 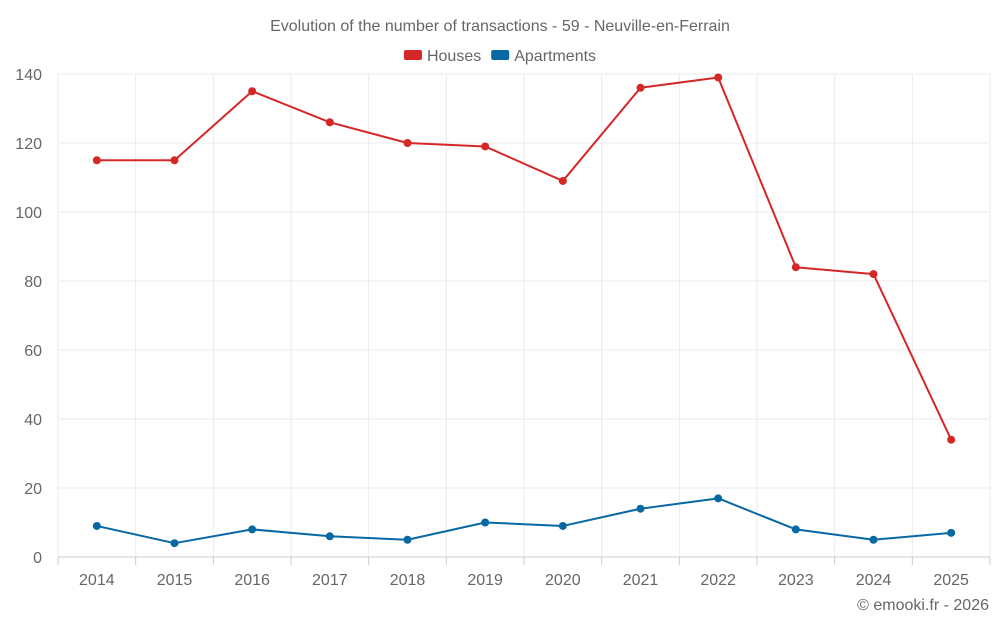 I want to click on x-tick-label: 2015, so click(x=175, y=580).